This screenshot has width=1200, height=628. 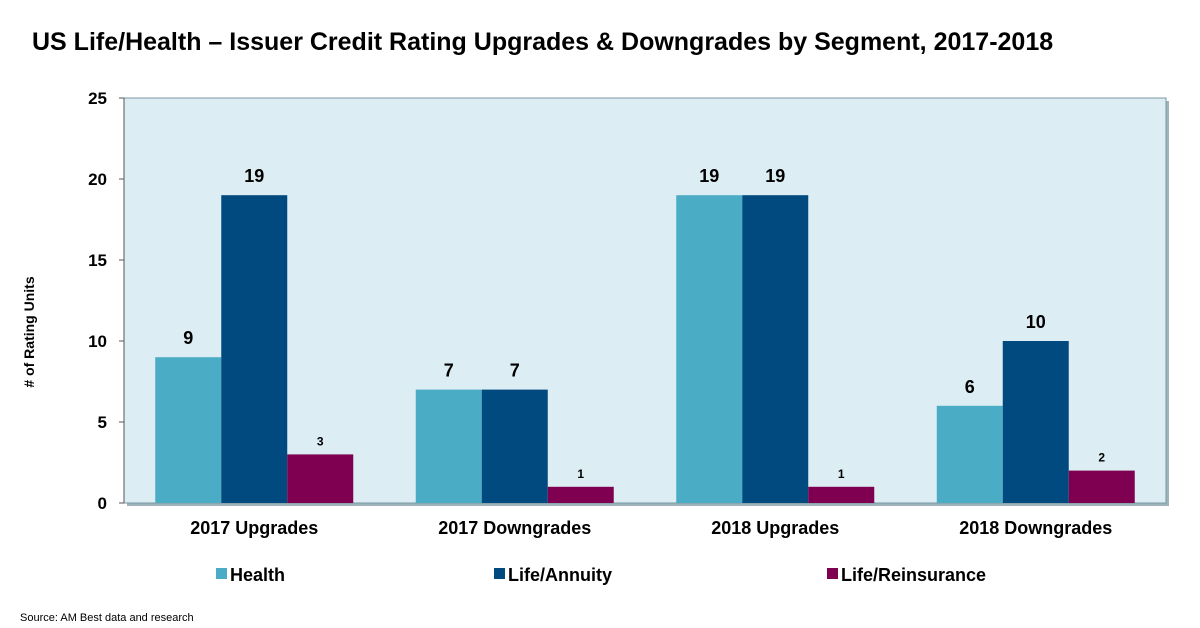 I want to click on data-label: 3, so click(x=320, y=441).